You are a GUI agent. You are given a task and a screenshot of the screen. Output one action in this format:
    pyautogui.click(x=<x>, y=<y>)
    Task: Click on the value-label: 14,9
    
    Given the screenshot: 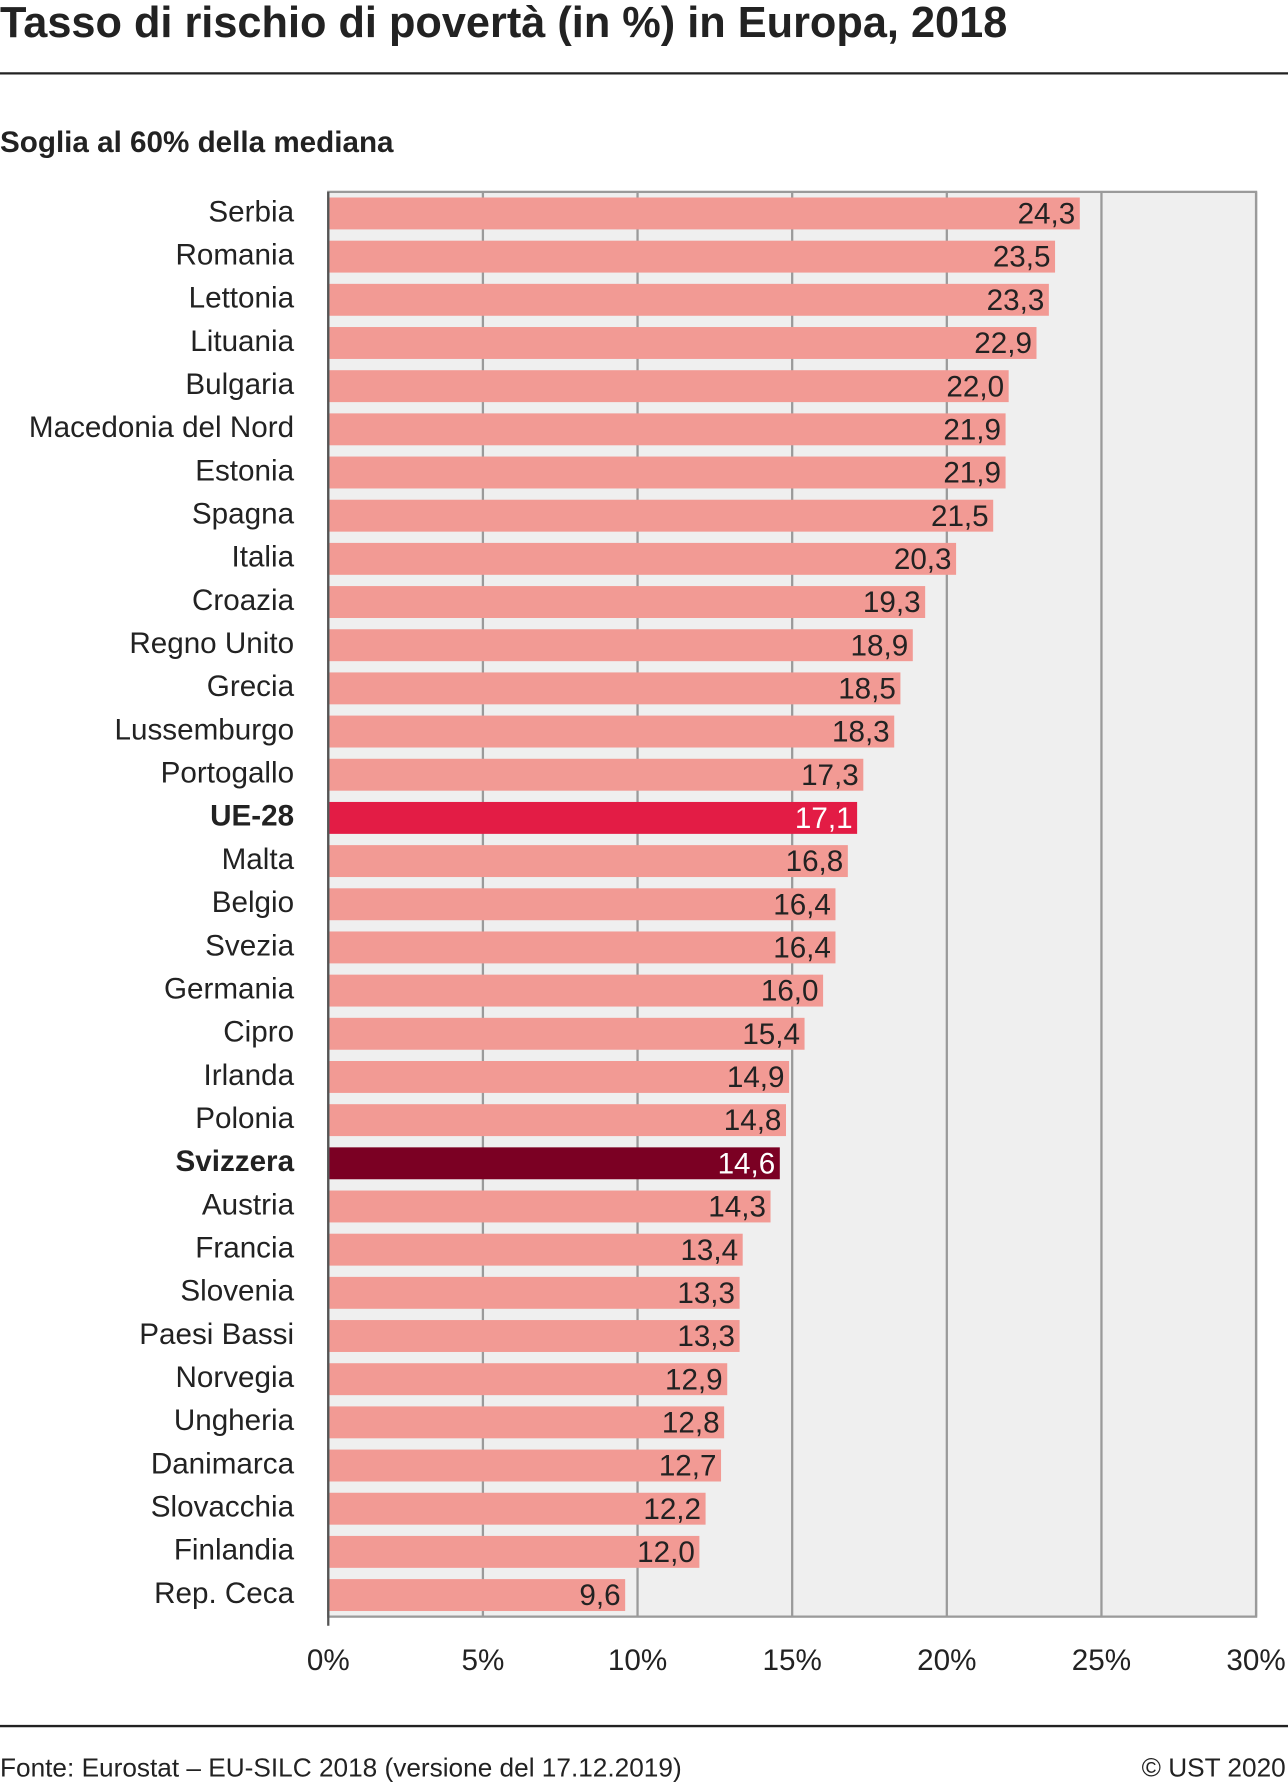 What is the action you would take?
    pyautogui.click(x=756, y=1077)
    